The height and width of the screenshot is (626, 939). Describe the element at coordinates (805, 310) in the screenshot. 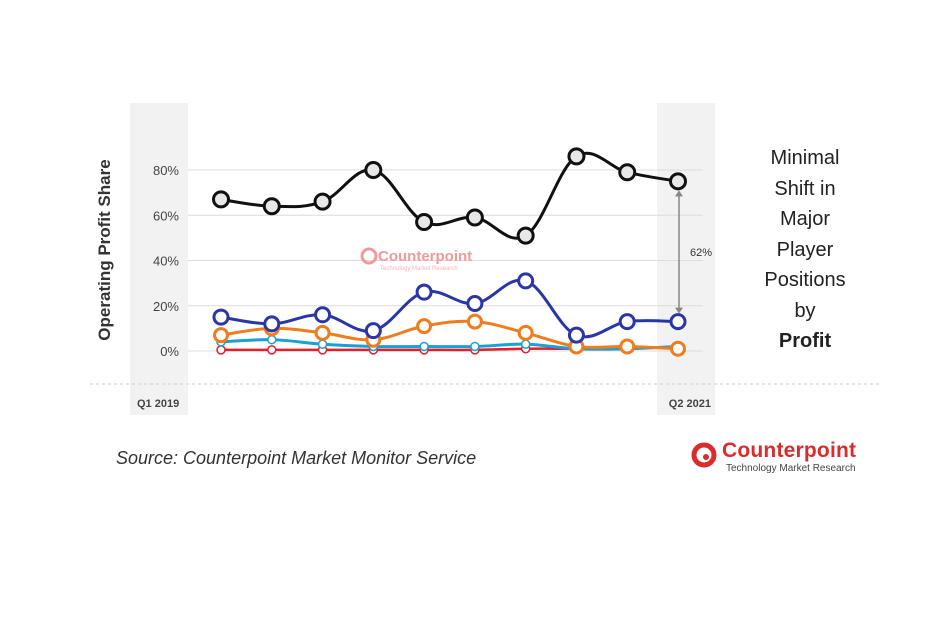

I see `headline-line: by` at that location.